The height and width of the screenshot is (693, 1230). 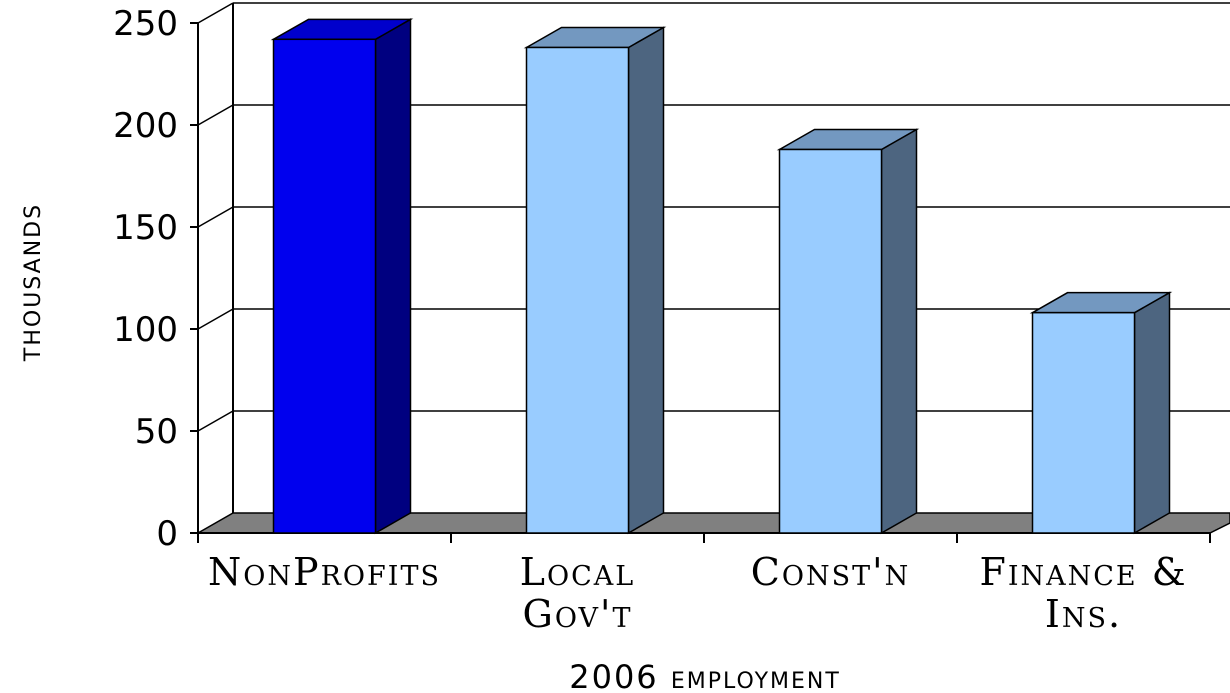 I want to click on x-category-label: Local, so click(x=577, y=572).